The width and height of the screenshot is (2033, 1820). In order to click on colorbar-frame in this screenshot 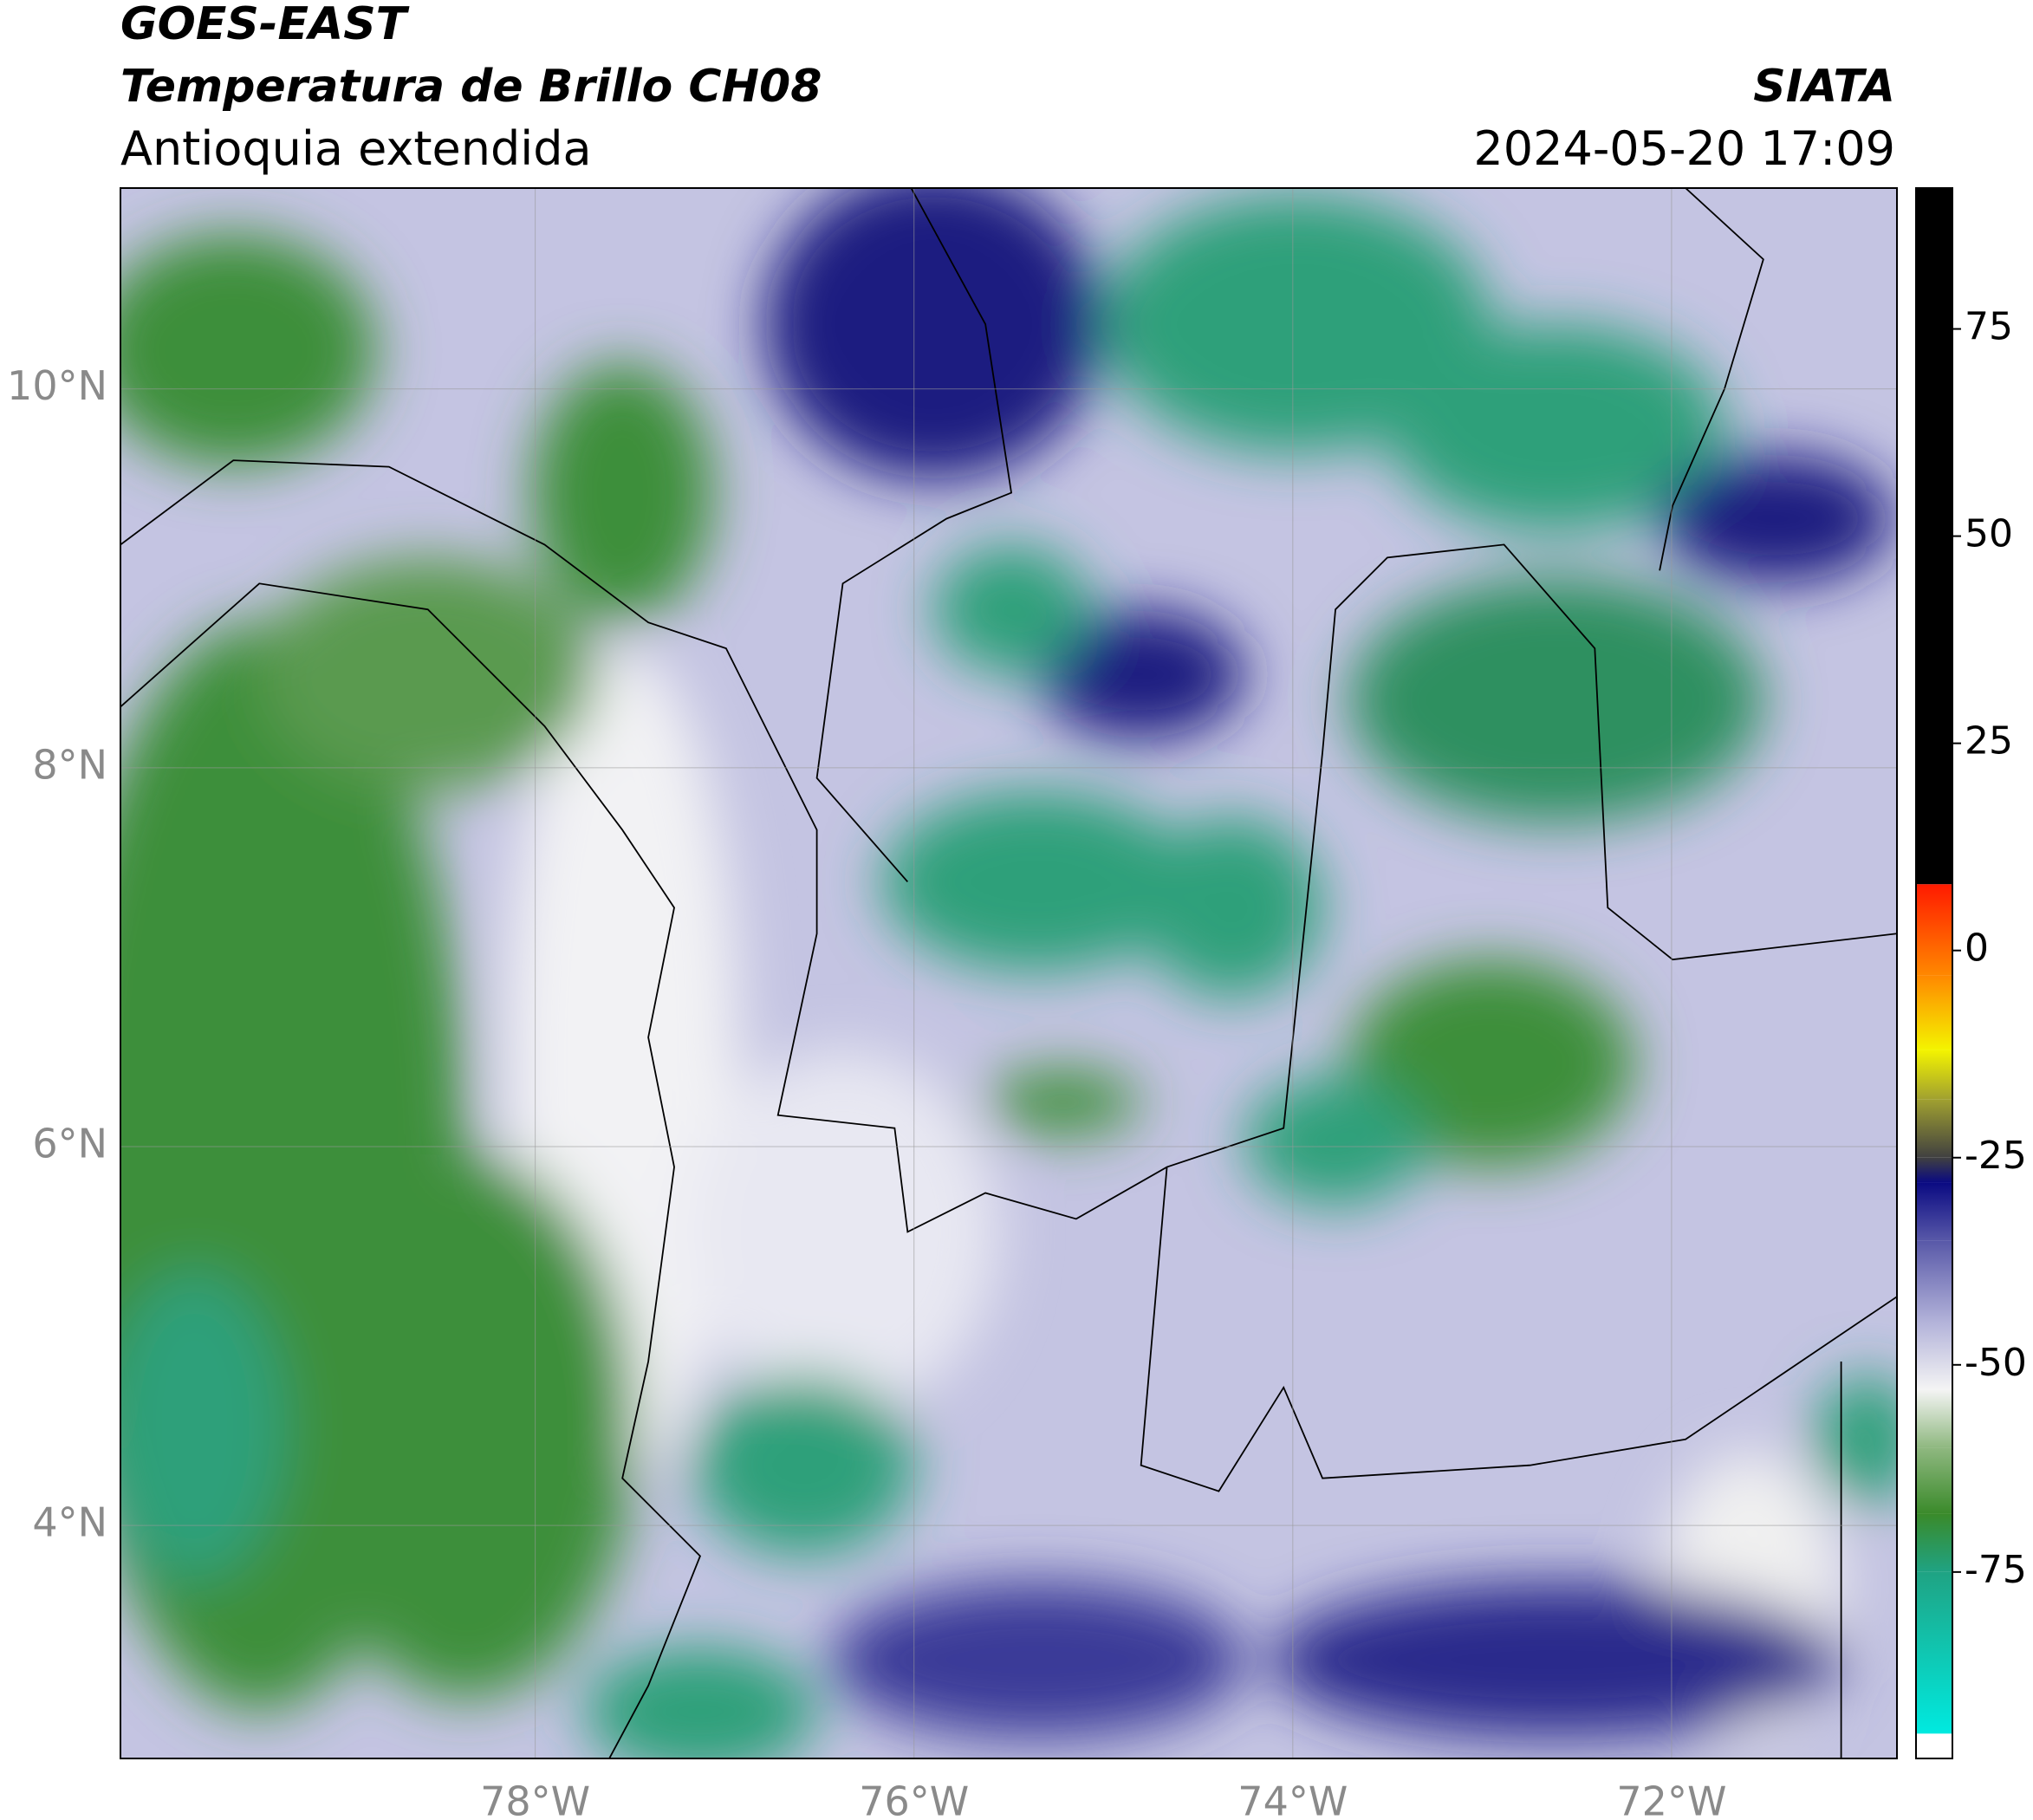, I will do `click(1934, 973)`.